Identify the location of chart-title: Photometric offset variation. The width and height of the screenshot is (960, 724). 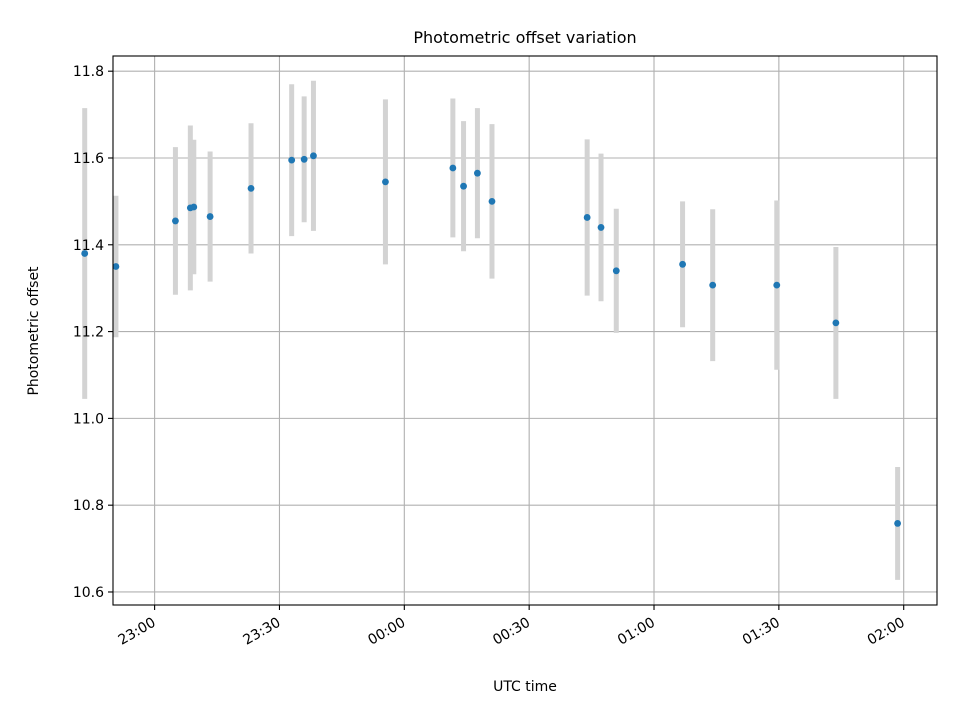
(524, 37).